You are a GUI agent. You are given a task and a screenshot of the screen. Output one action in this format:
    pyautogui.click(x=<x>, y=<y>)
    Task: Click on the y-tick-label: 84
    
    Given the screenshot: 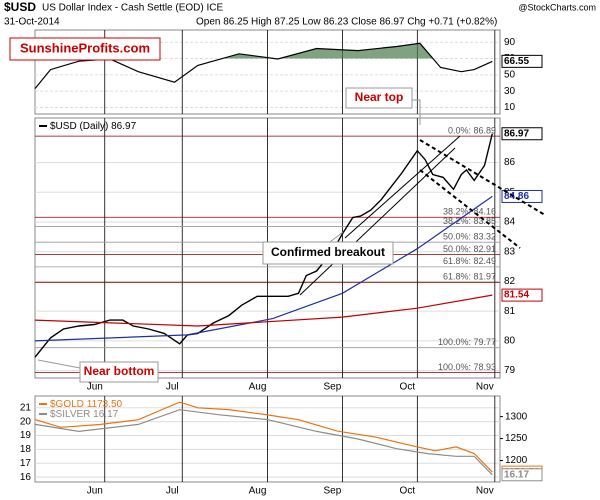 What is the action you would take?
    pyautogui.click(x=510, y=222)
    